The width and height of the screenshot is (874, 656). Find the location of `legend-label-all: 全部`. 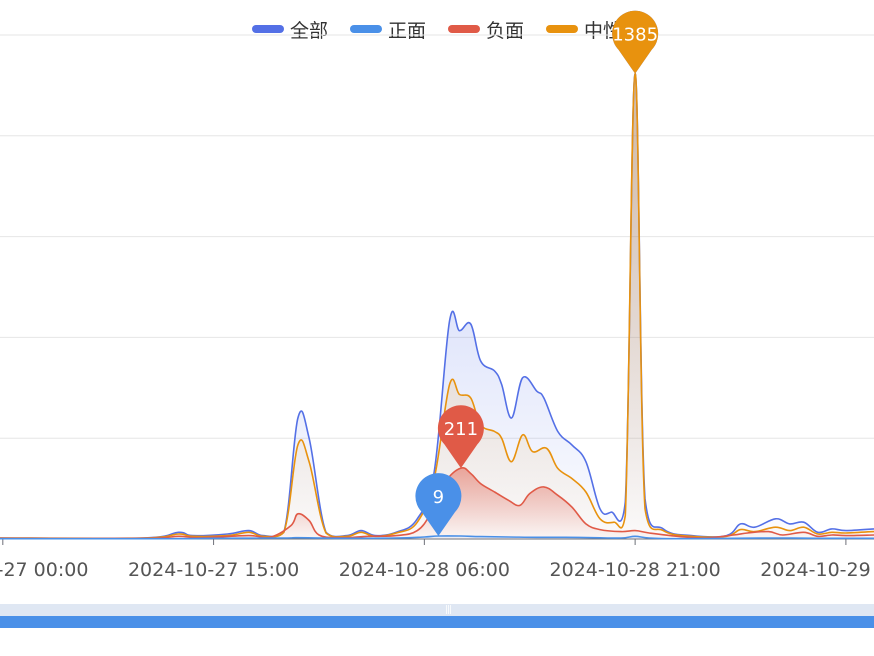

legend-label-all: 全部 is located at coordinates (308, 30).